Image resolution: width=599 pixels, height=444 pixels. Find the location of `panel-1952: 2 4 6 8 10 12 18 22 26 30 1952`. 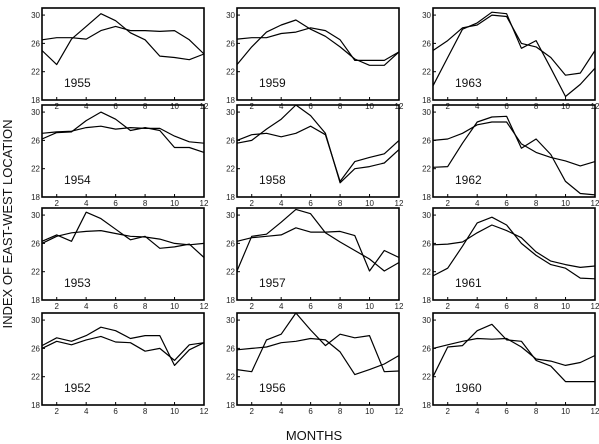

panel-1952: 2 4 6 8 10 12 18 22 26 30 1952 is located at coordinates (120, 364).